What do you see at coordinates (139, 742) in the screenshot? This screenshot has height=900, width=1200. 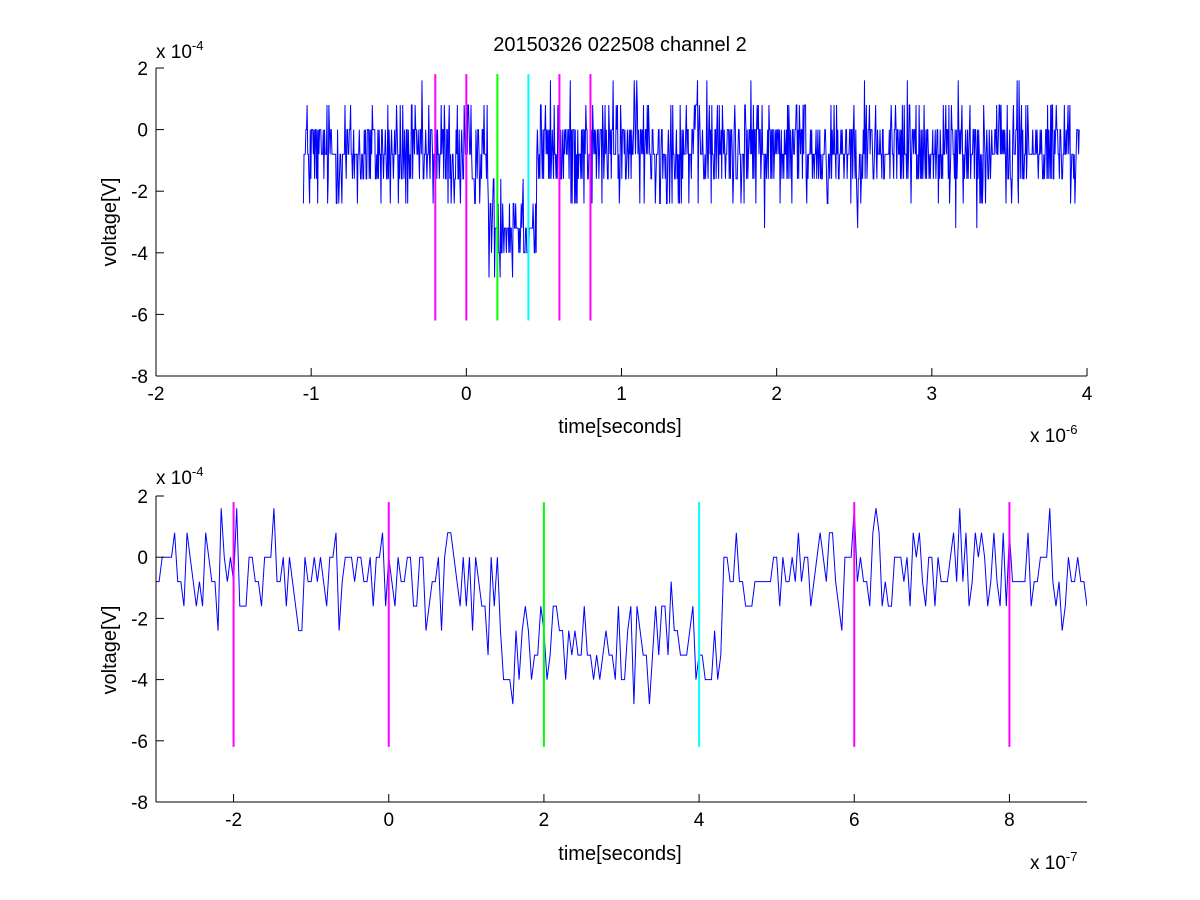 I see `y-tick-label-bottom-1: -6` at bounding box center [139, 742].